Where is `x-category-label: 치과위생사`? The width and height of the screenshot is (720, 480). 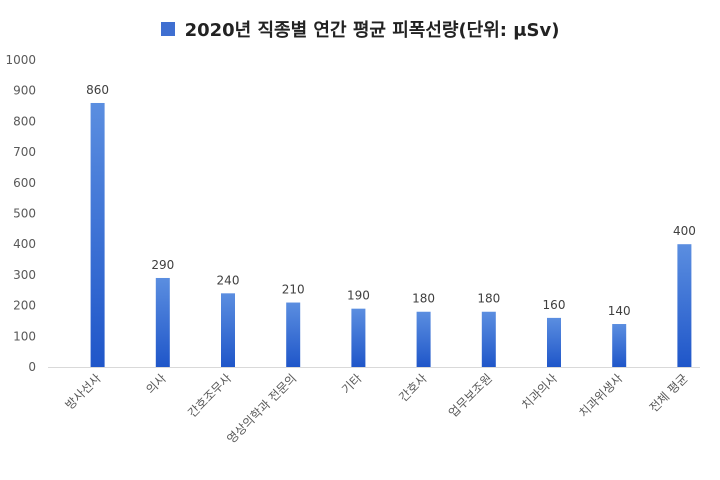
x-category-label: 치과위생사 is located at coordinates (600, 395).